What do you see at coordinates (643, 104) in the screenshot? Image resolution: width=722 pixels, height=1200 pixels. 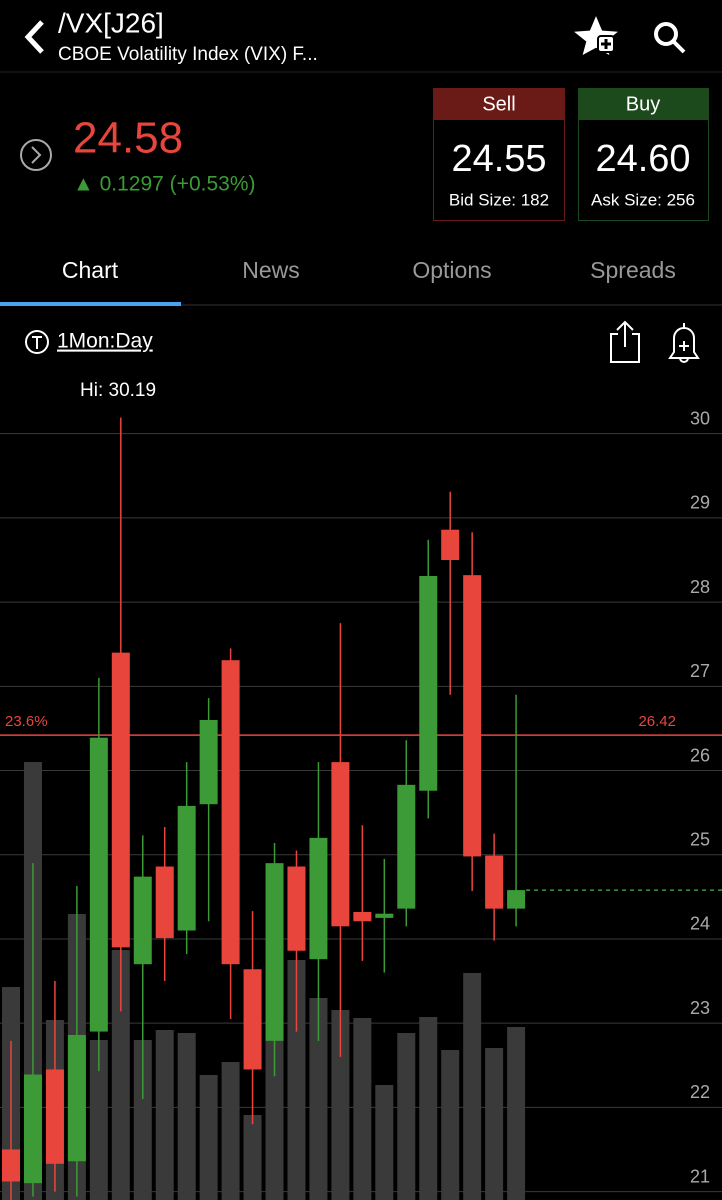 I see `buy-label: Buy` at bounding box center [643, 104].